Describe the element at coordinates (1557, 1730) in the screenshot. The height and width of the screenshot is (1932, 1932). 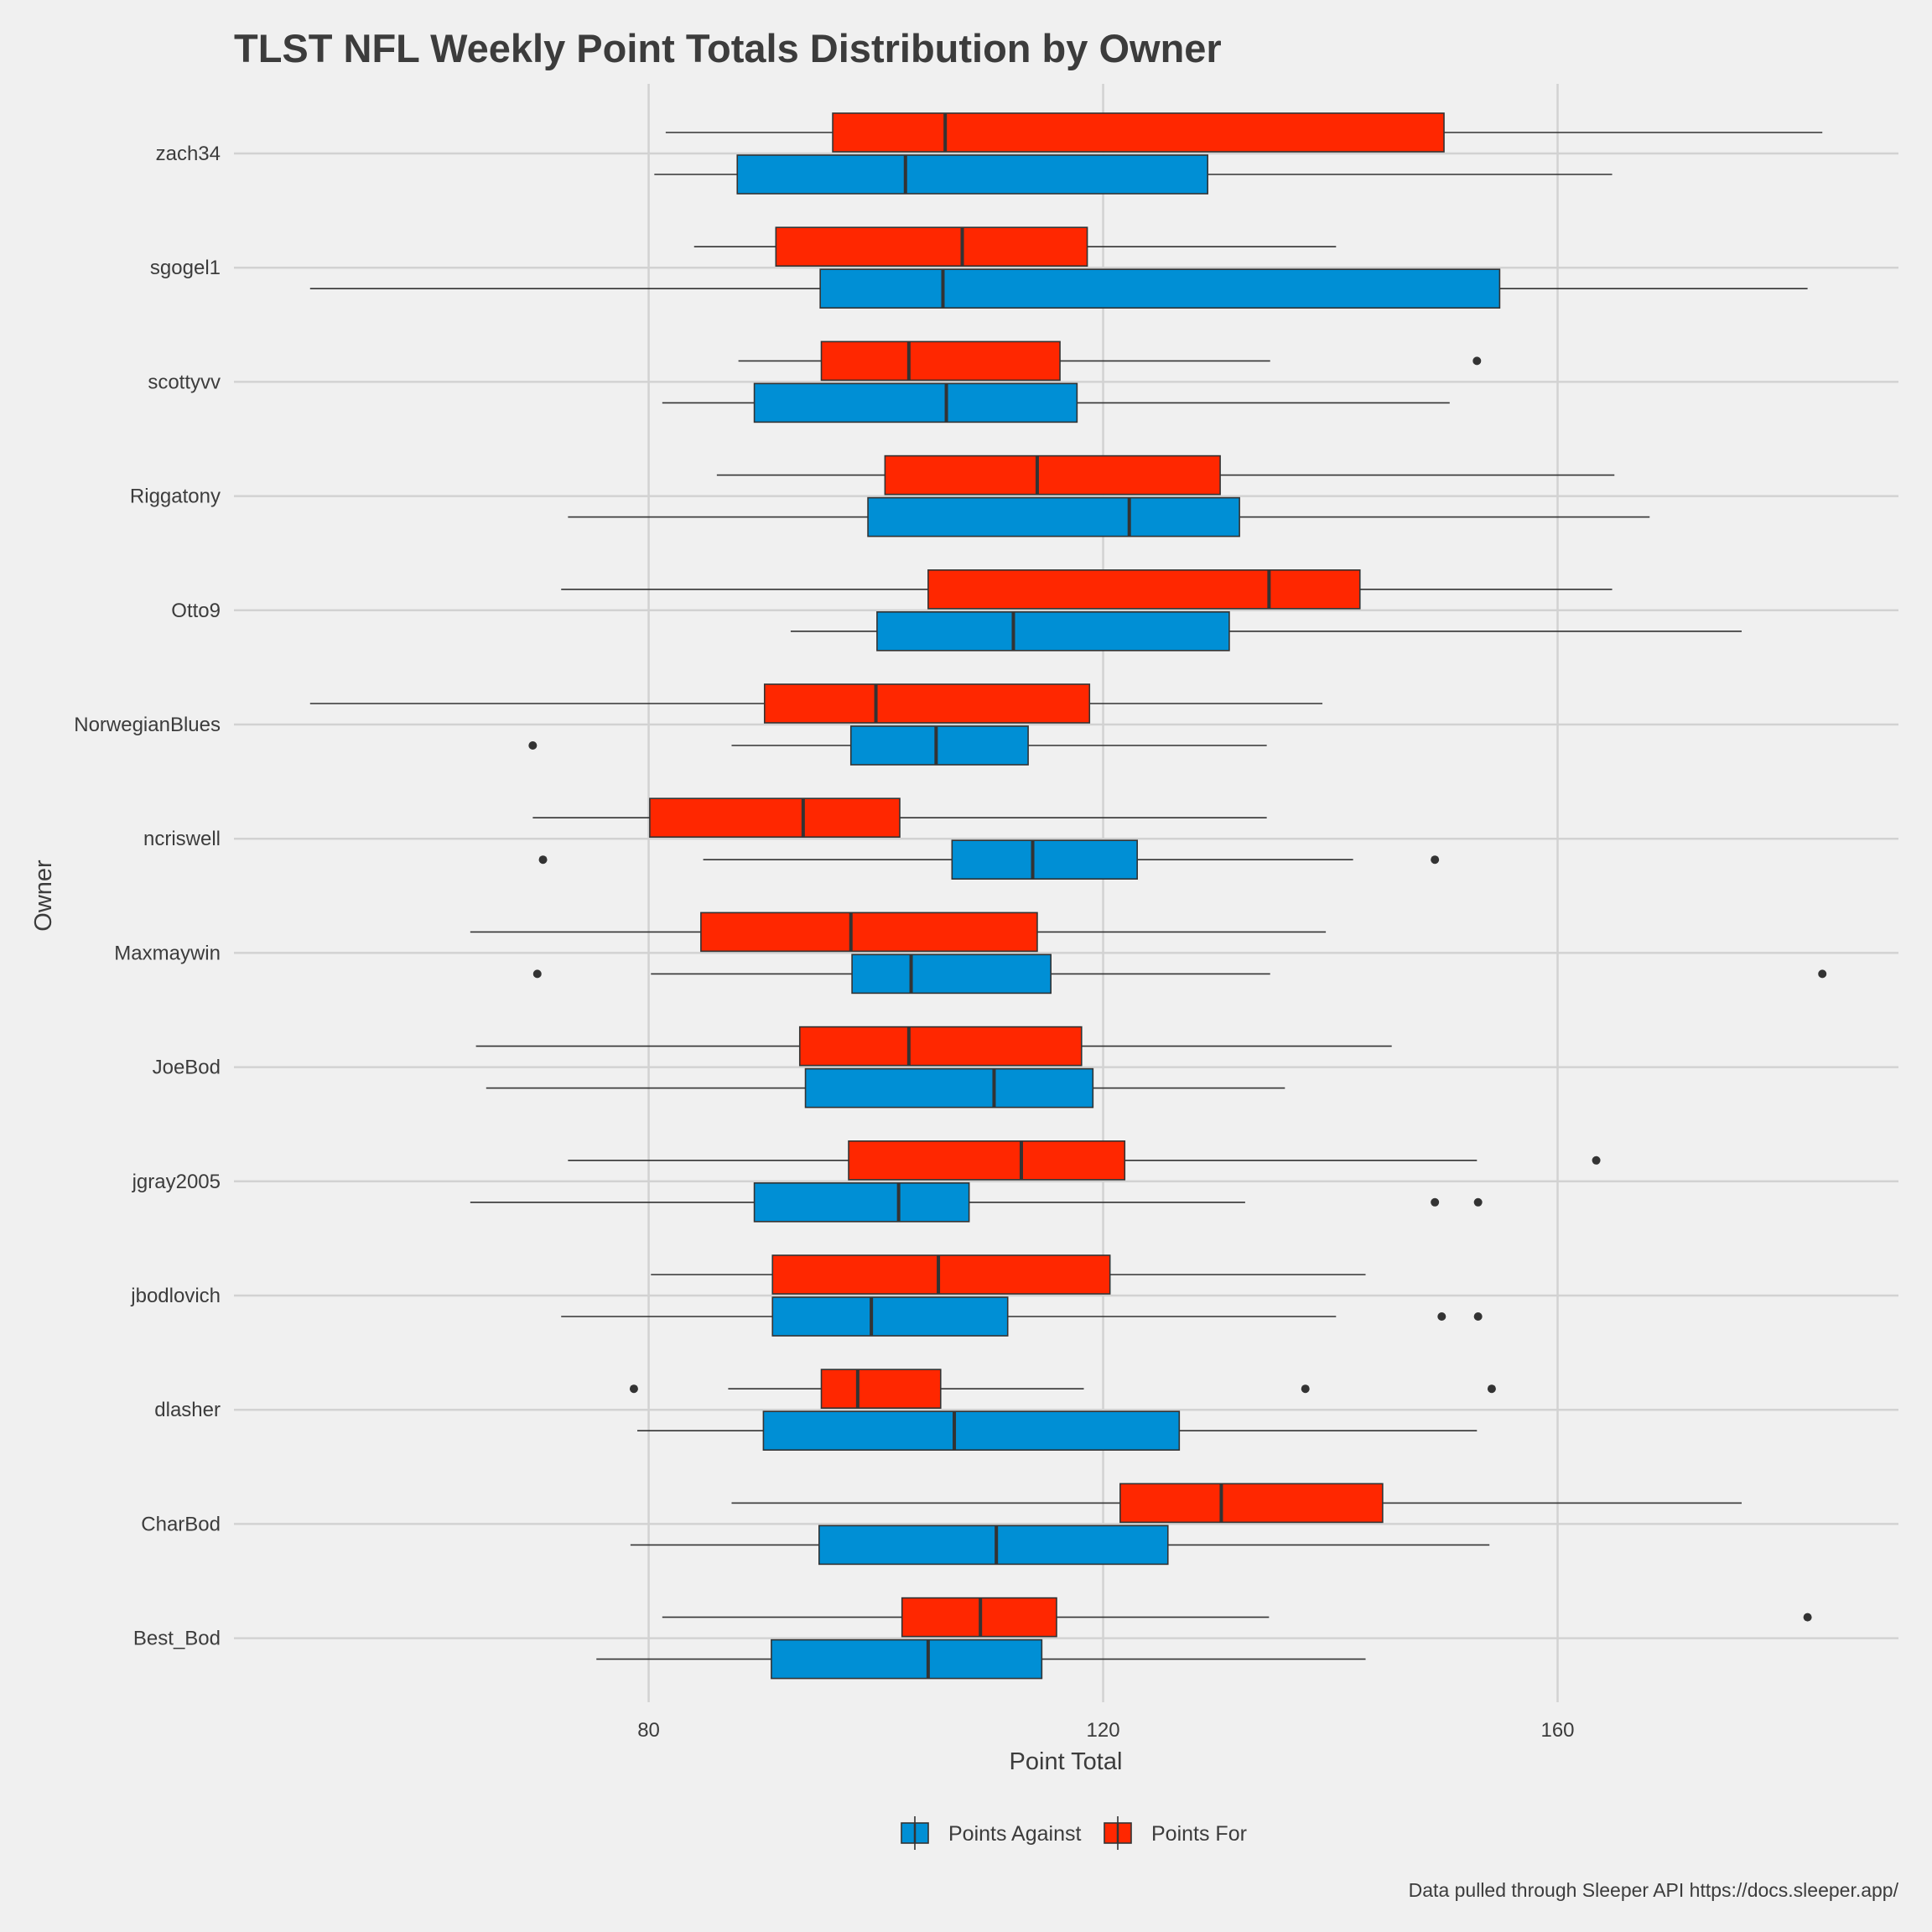
I see `x-tick-label: 160` at that location.